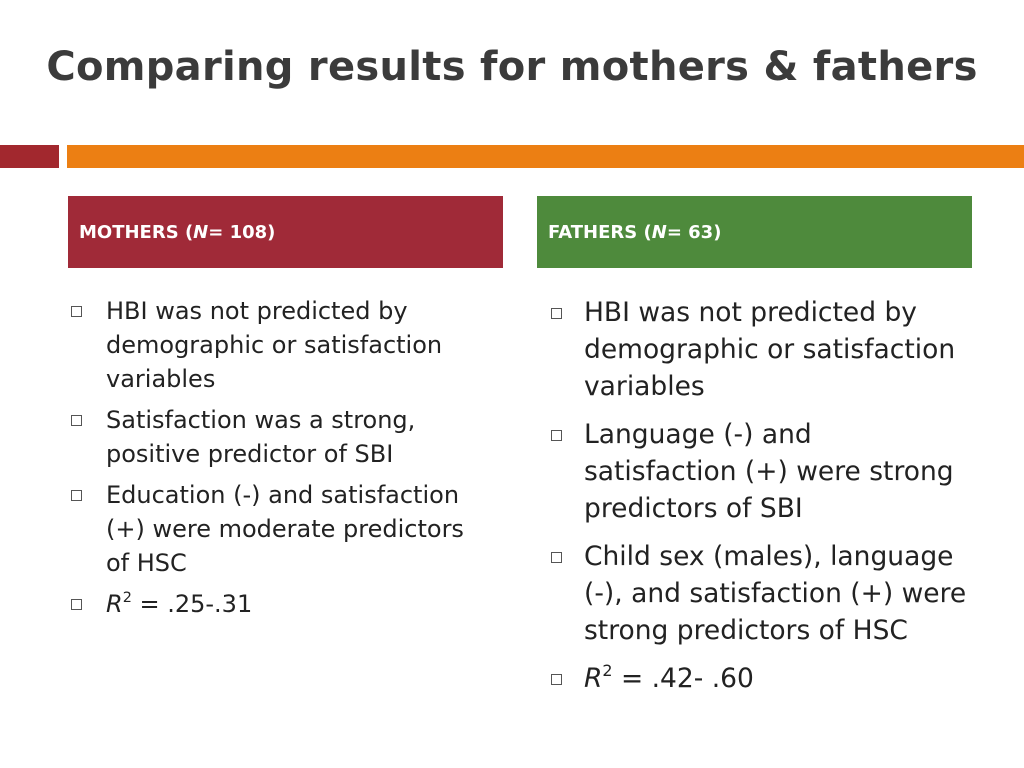 This screenshot has height=768, width=1024. Describe the element at coordinates (242, 232) in the screenshot. I see `mothers-header-suffix: = 108)` at that location.